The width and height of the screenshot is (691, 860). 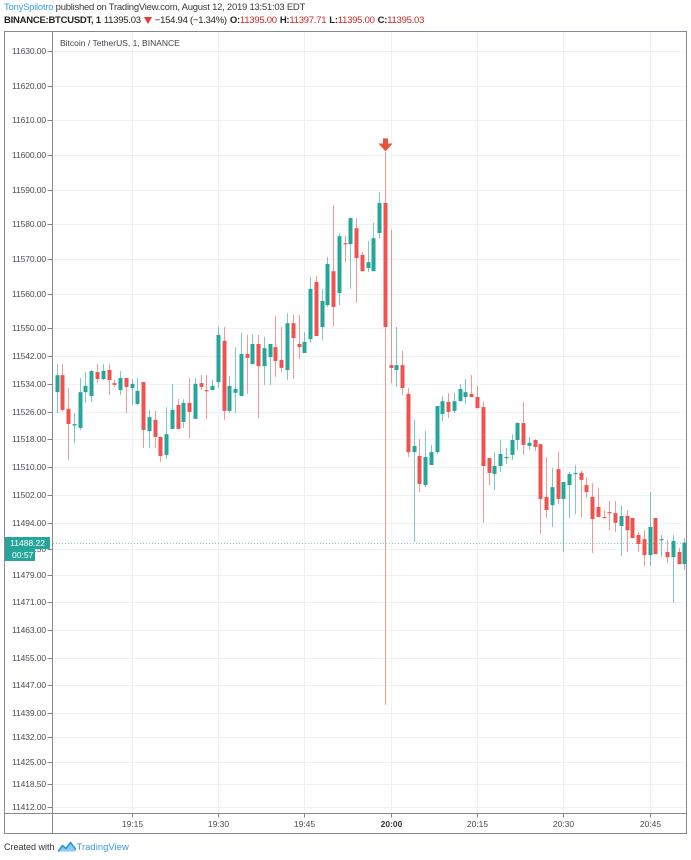 I want to click on price-axis-label: 11630.00, so click(x=28, y=50).